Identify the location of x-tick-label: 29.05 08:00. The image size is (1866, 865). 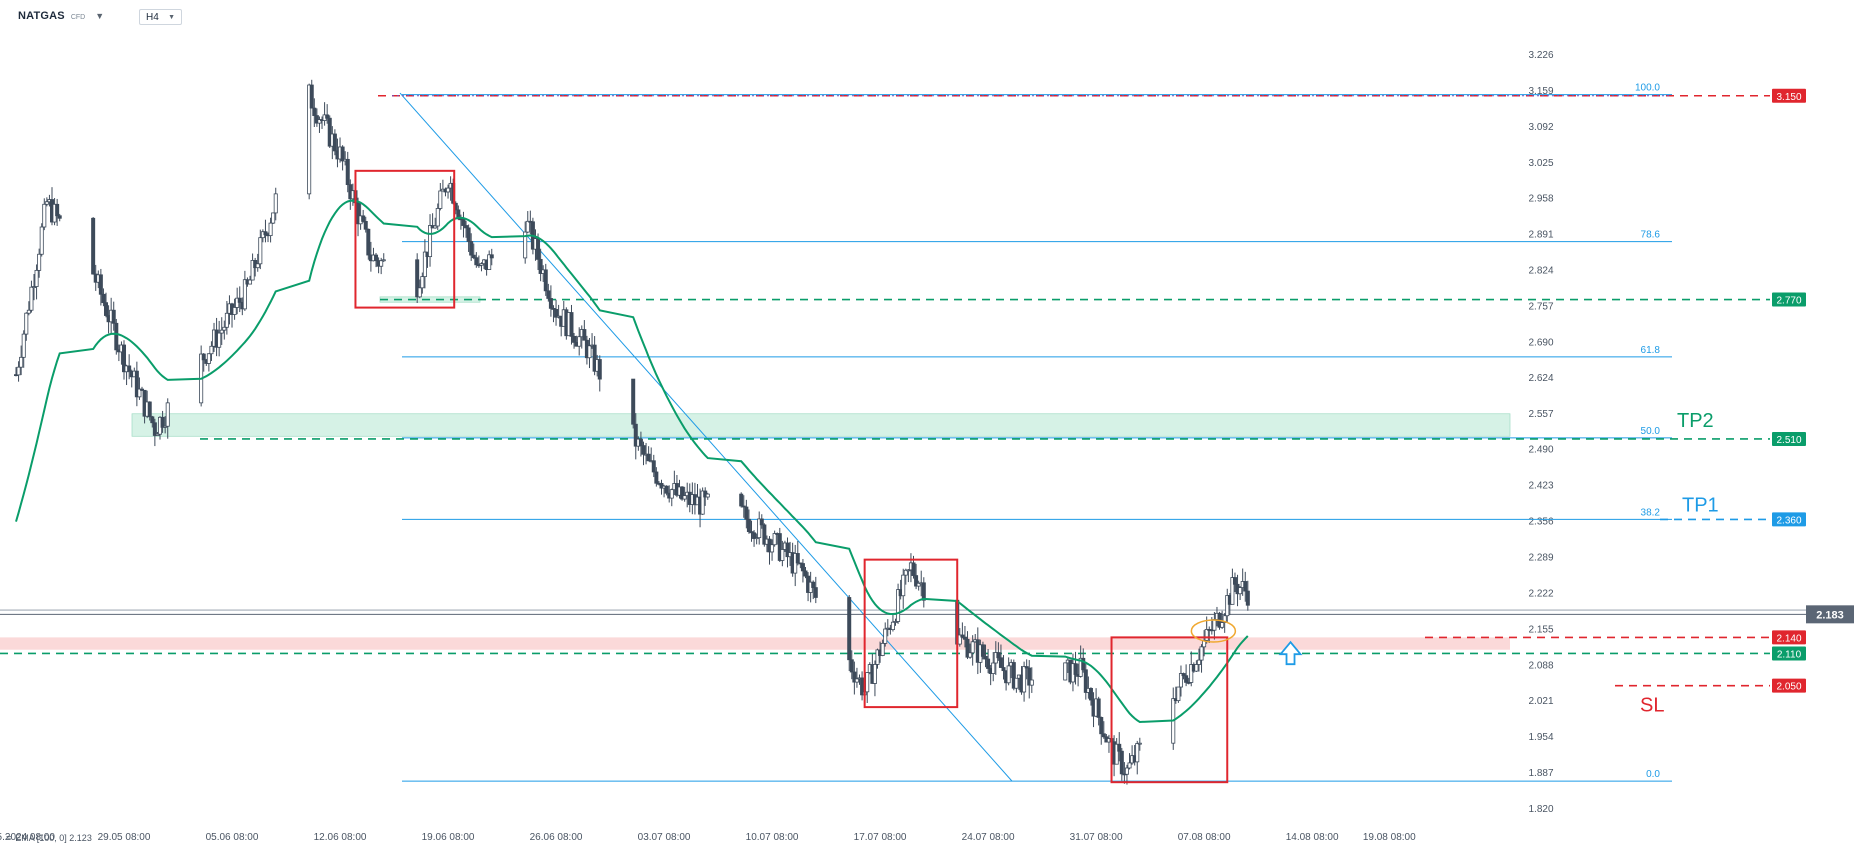
(124, 837).